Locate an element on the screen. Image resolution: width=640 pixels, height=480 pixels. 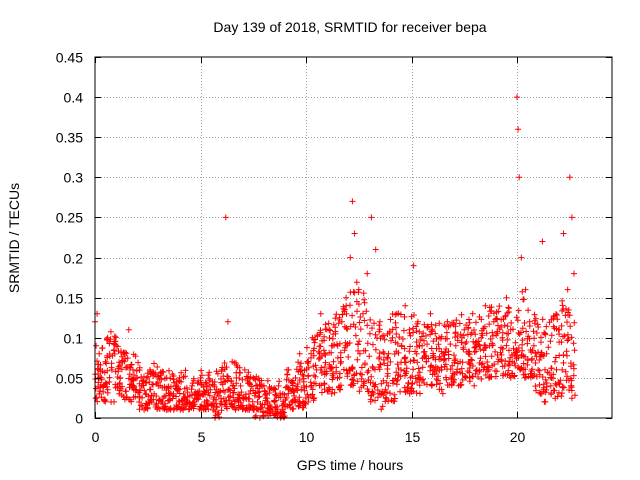
x-tick-label: 0 is located at coordinates (96, 437).